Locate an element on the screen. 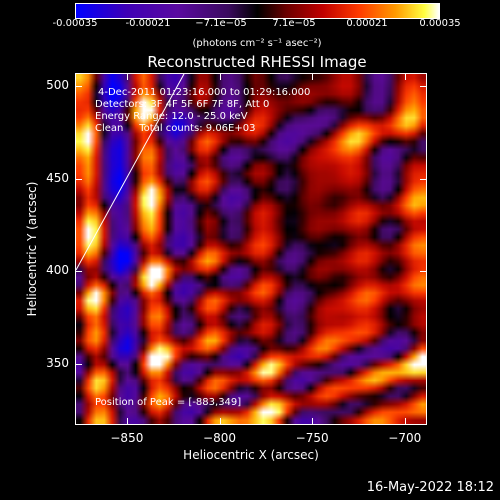 The width and height of the screenshot is (500, 500). detectors-annotation: Detectors: 3F 4F 5F 6F 7F 8F, Att 0 is located at coordinates (182, 104).